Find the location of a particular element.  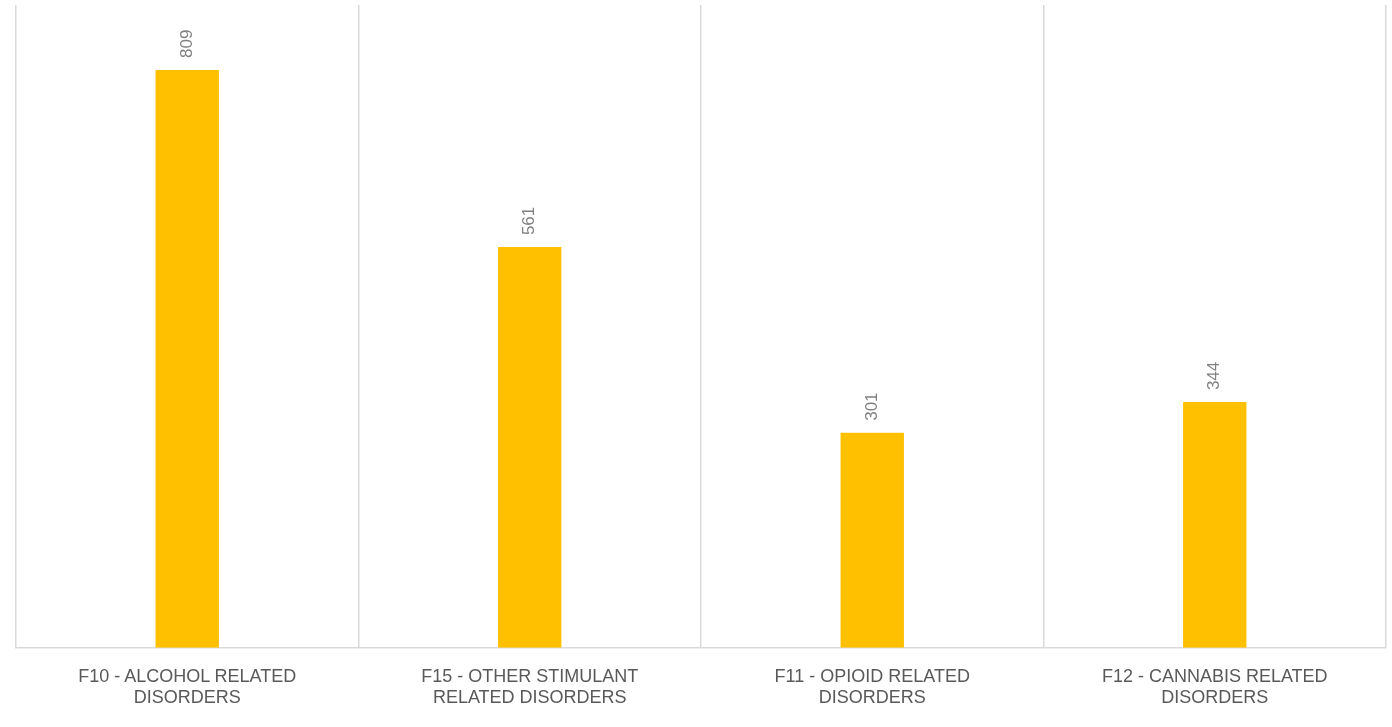

x-tick-label: F10 - ALCOHOL RELATED DISORDERS is located at coordinates (187, 686).